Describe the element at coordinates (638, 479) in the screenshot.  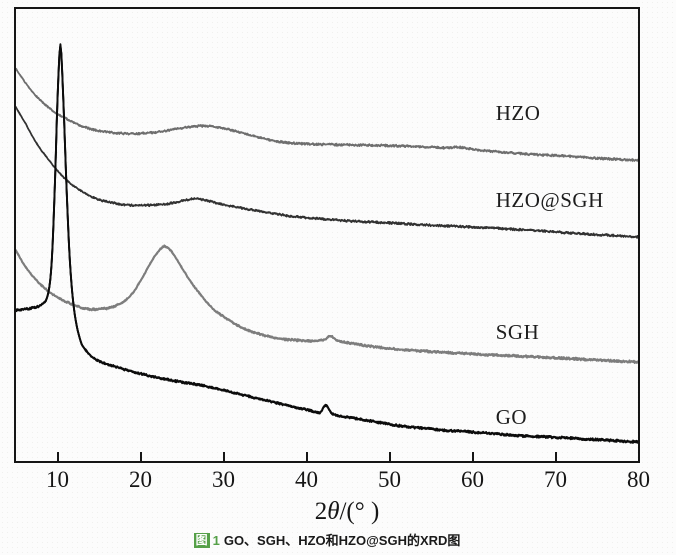
I see `x-axis-tick-label: 80` at that location.